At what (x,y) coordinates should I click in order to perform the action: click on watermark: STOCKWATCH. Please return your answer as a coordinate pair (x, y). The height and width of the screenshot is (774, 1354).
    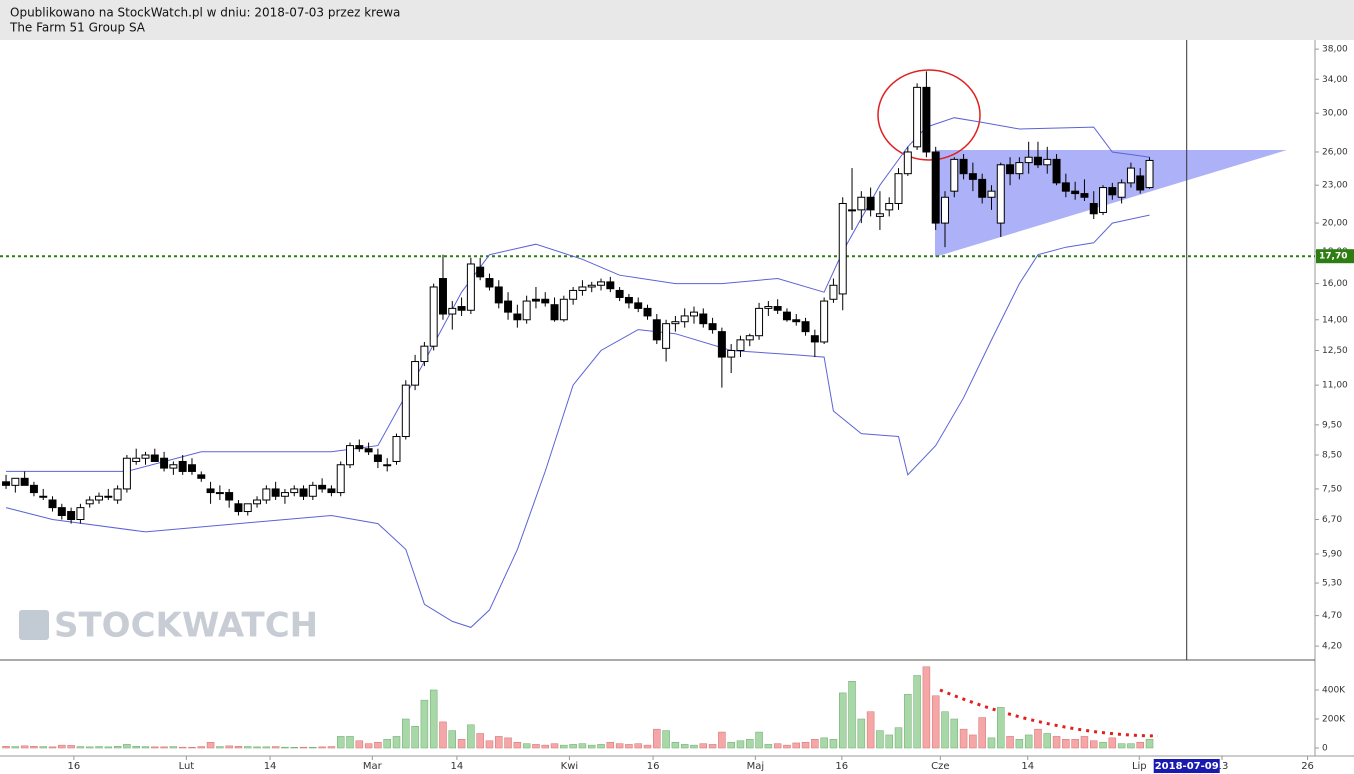
    Looking at the image, I should click on (168, 626).